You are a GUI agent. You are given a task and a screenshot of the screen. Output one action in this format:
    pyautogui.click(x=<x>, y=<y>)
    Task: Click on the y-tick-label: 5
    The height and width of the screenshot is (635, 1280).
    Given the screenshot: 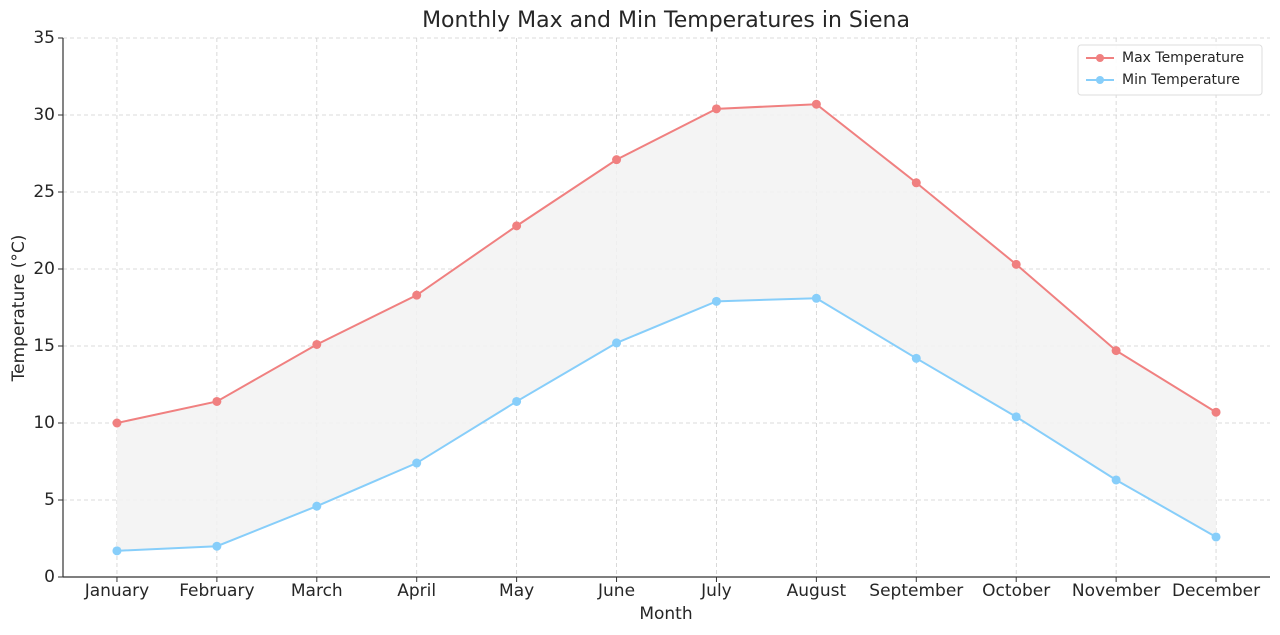 What is the action you would take?
    pyautogui.click(x=49, y=500)
    